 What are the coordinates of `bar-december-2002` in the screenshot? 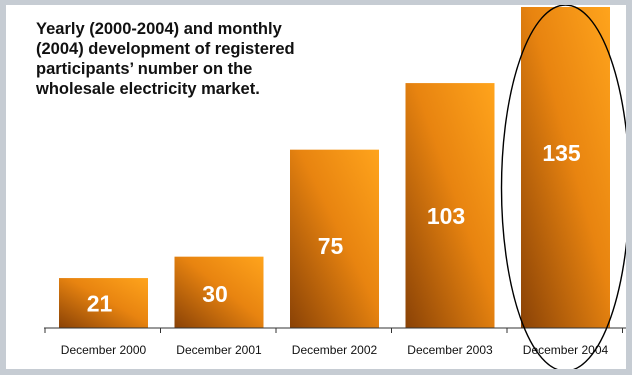 It's located at (334, 238).